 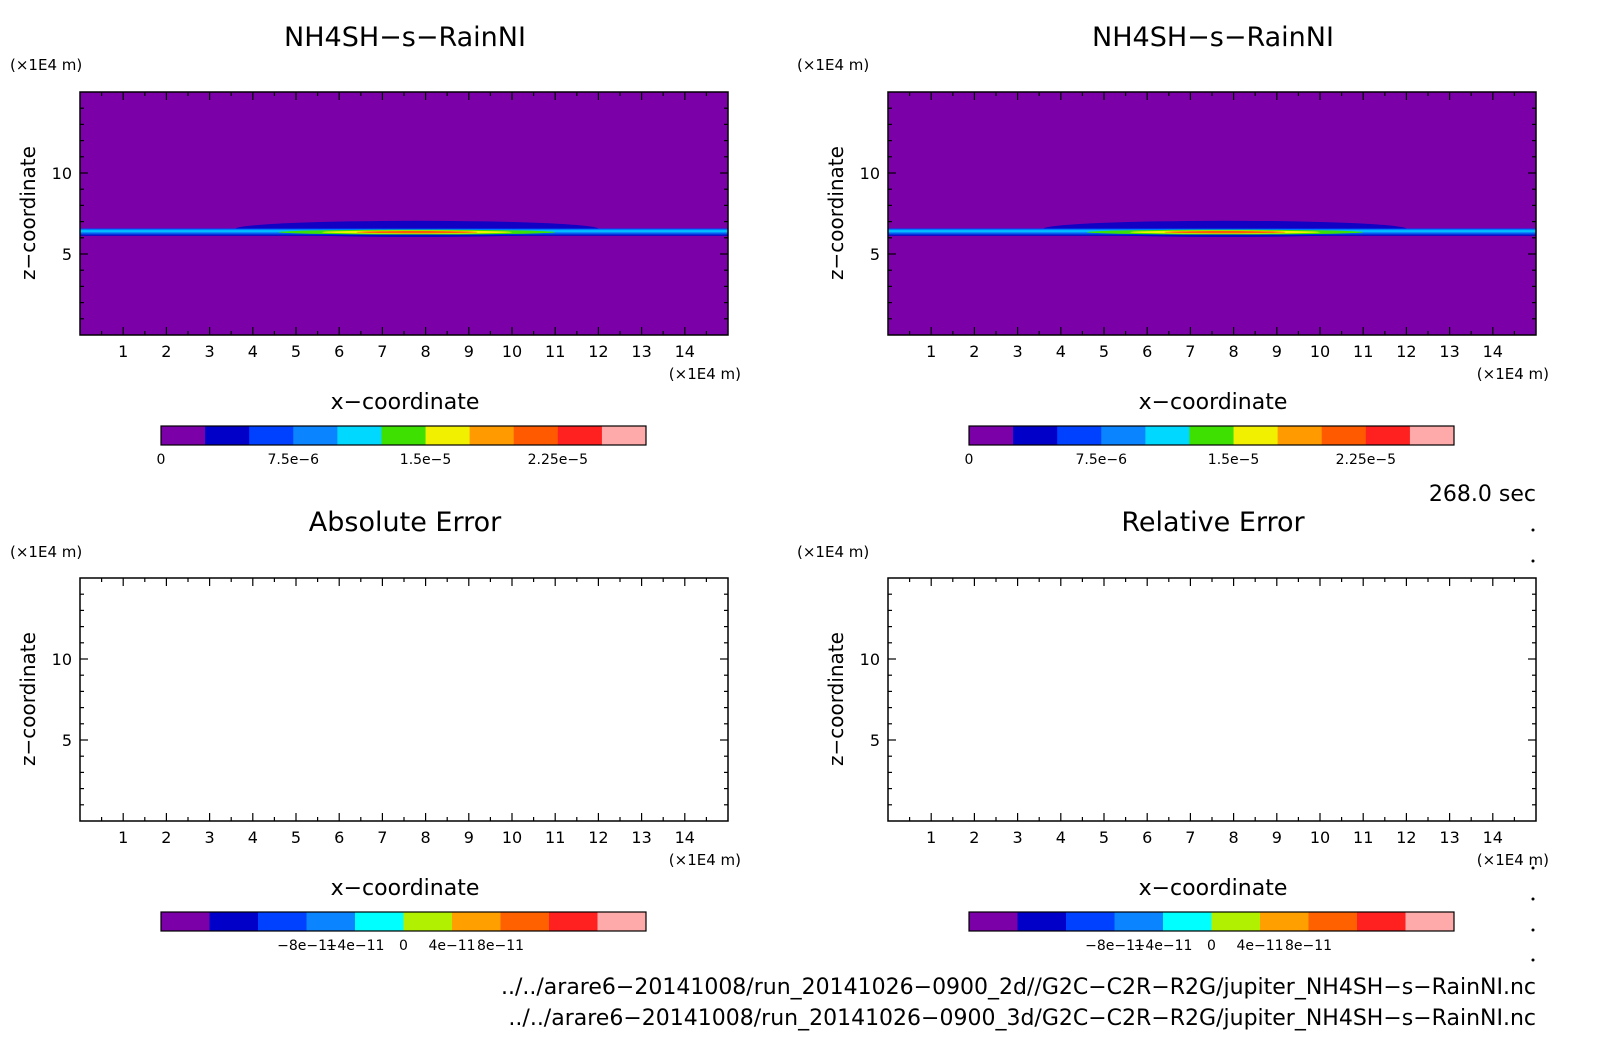 What do you see at coordinates (1259, 946) in the screenshot?
I see `colorbar-label: 4e−11` at bounding box center [1259, 946].